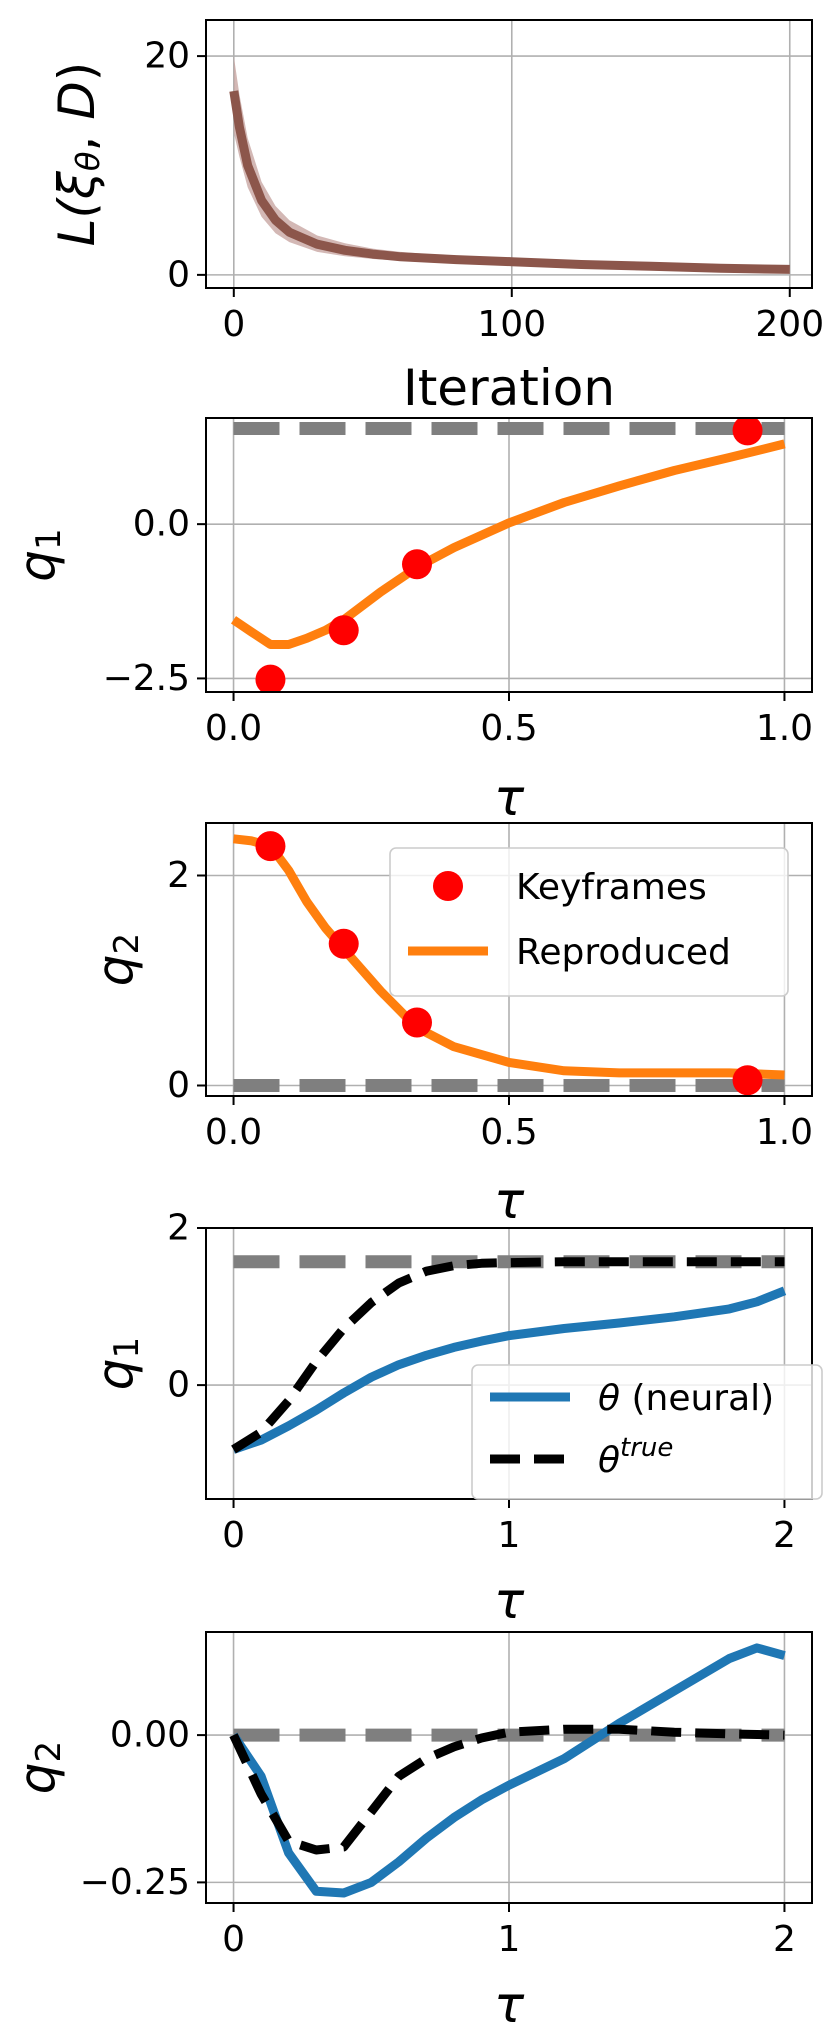 This screenshot has height=2025, width=829. Describe the element at coordinates (647, 1432) in the screenshot. I see `legend: θ (neural)θtrue` at that location.